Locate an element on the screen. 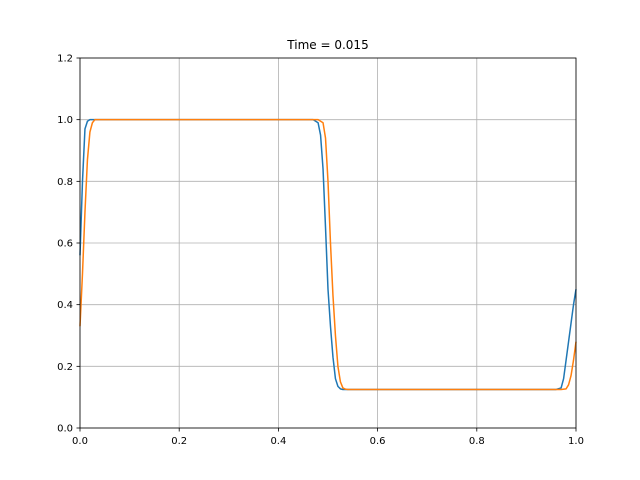  y-tick-label: 0.8 is located at coordinates (65, 182).